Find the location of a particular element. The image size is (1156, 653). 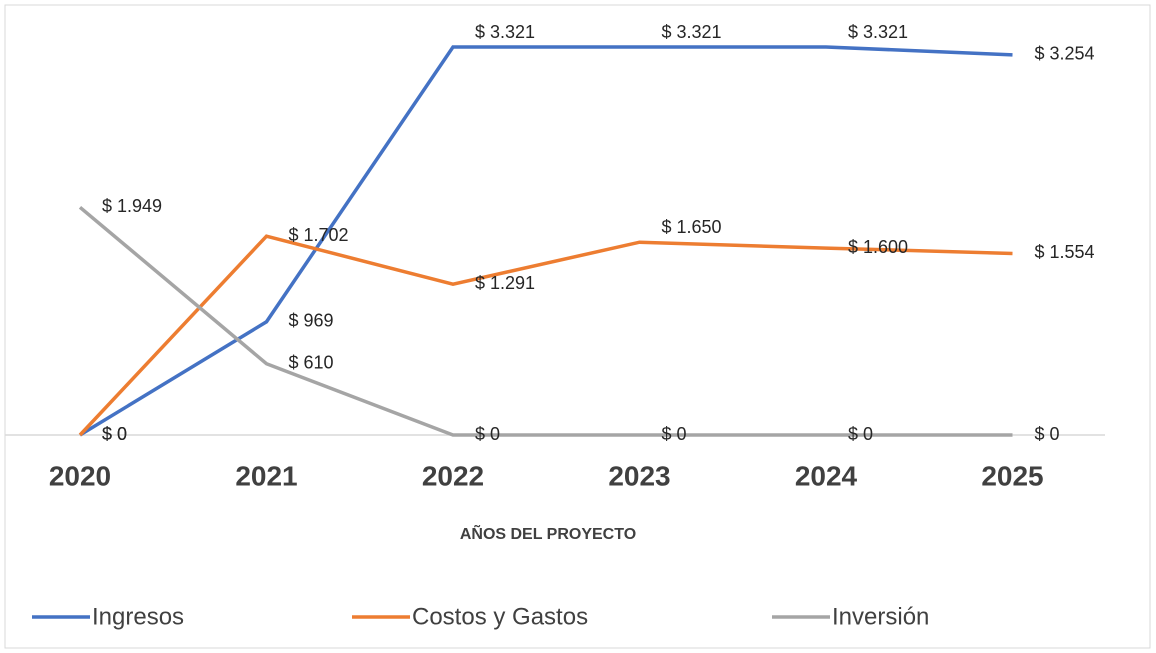

data-label: $ 1.702 is located at coordinates (319, 235).